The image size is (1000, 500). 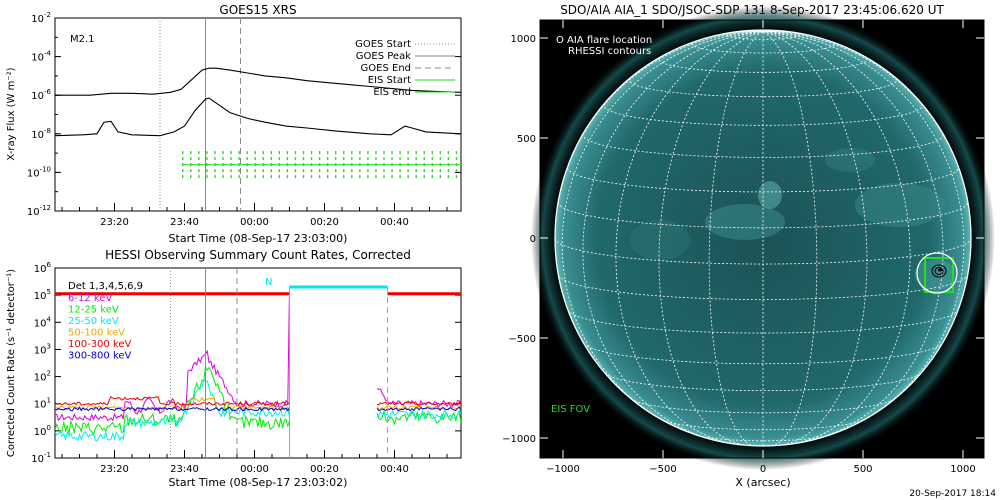 What do you see at coordinates (383, 44) in the screenshot?
I see `goes-legend-label: GOES Start` at bounding box center [383, 44].